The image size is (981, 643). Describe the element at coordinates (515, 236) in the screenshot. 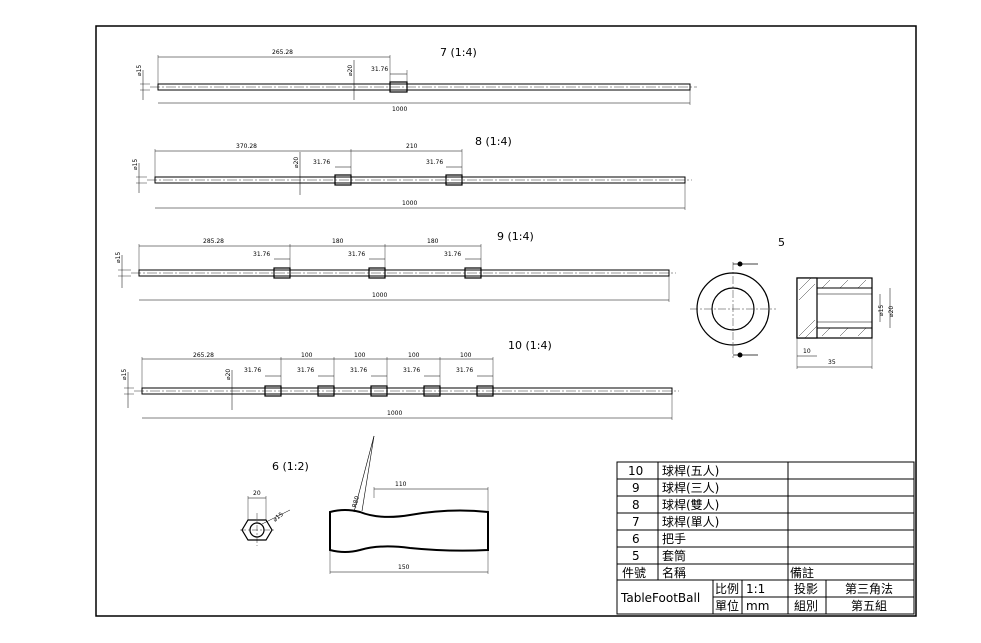

I see `view-title-9: 9 (1:4)` at that location.